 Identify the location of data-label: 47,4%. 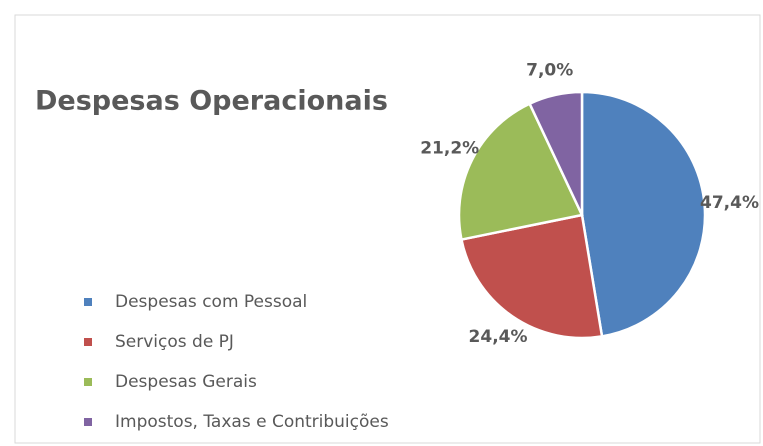
(729, 203).